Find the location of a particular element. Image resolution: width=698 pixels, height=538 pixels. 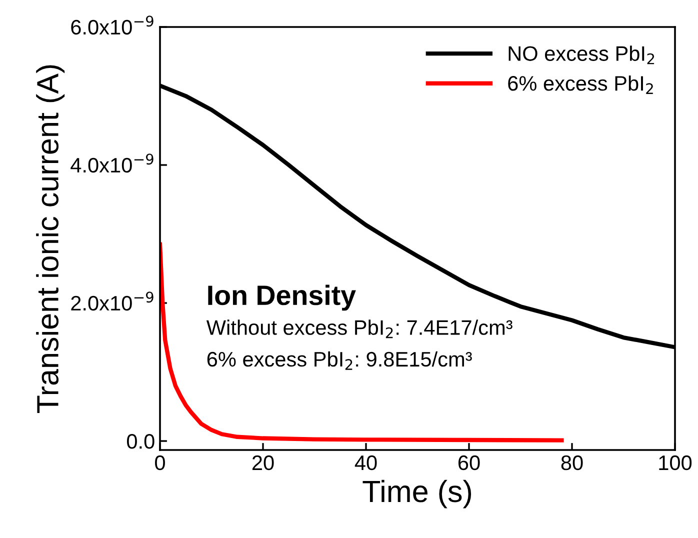

x-tick-label: 100 is located at coordinates (675, 462).